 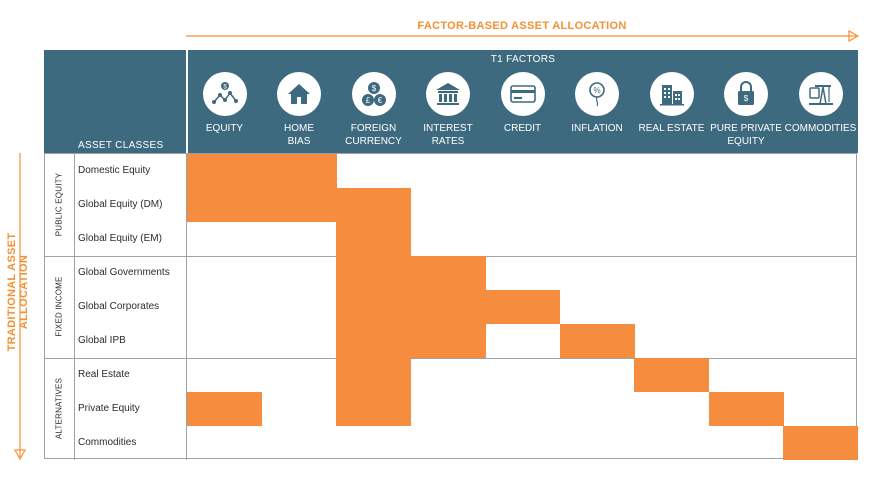 What do you see at coordinates (109, 408) in the screenshot?
I see `asset-class-label: Private Equity` at bounding box center [109, 408].